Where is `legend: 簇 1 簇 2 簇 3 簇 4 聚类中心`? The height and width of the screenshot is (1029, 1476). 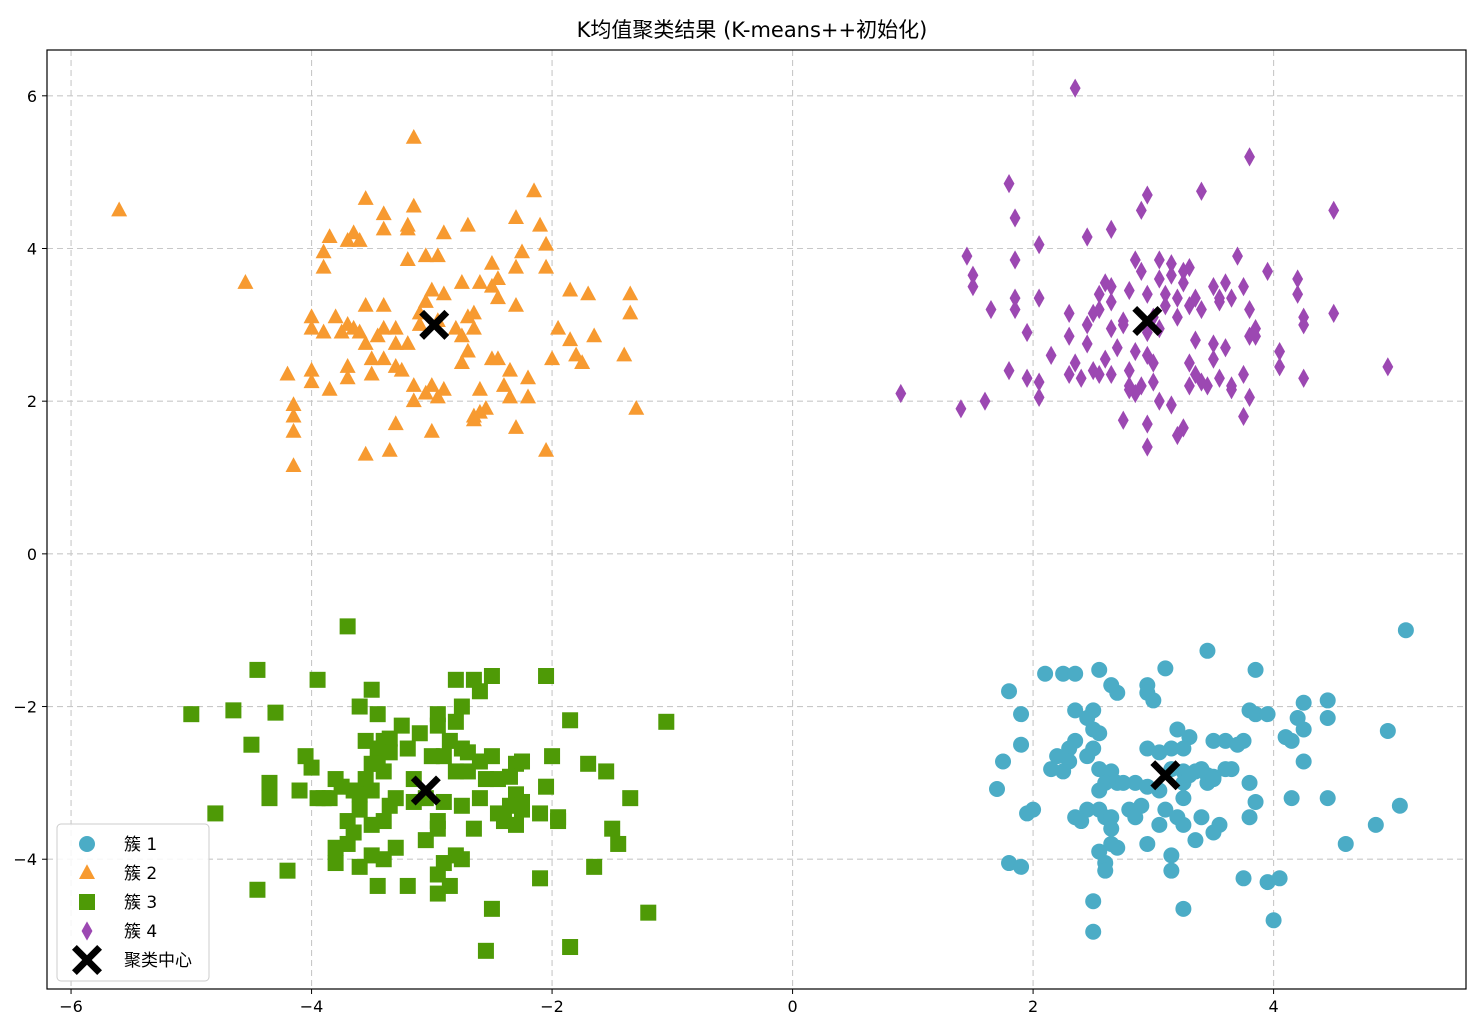 legend: 簇 1 簇 2 簇 3 簇 4 聚类中心 is located at coordinates (133, 902).